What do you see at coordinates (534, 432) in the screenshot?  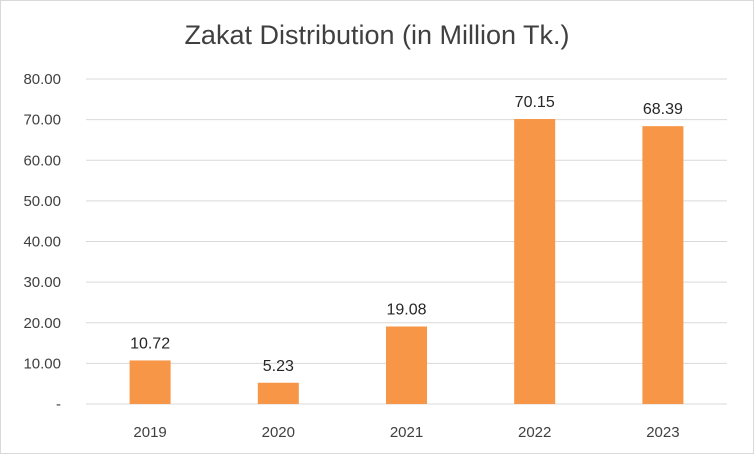 I see `x-tick-label: 2022` at bounding box center [534, 432].